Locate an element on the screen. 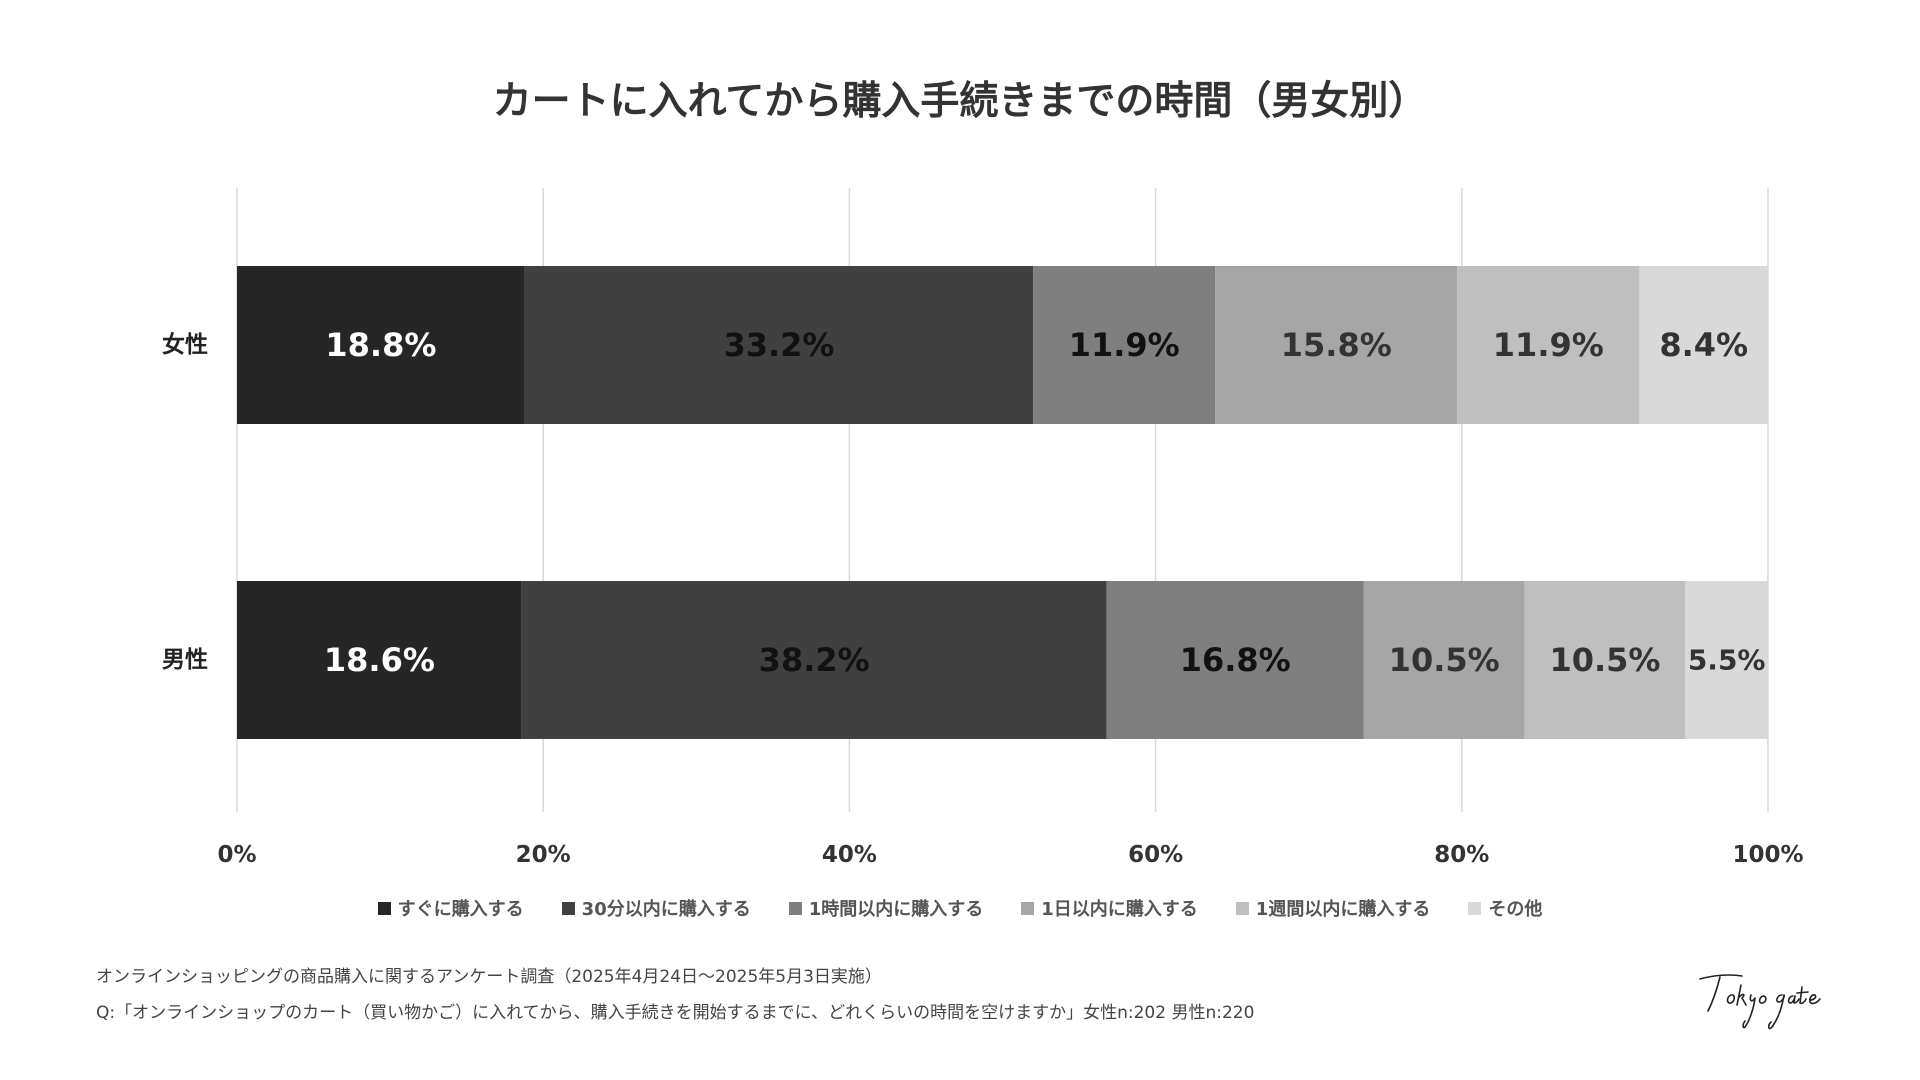  legend-label: その他 is located at coordinates (1515, 909).